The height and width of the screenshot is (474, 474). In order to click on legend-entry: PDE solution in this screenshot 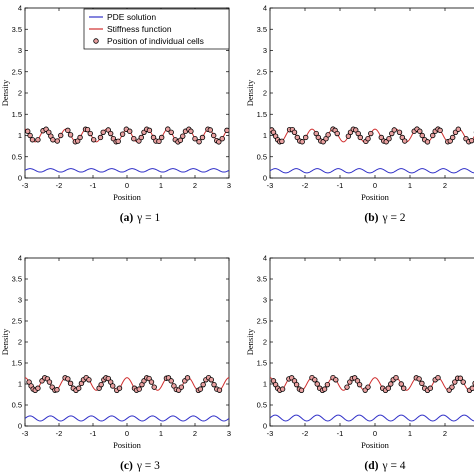, I will do `click(131, 17)`.